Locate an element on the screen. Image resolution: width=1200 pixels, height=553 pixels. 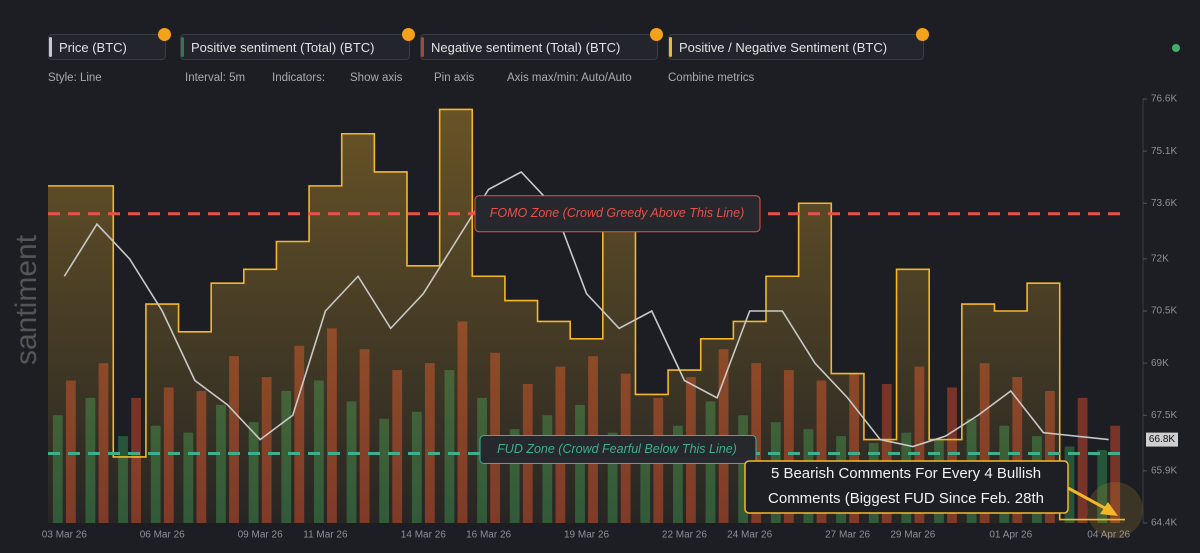
x-tick-label: 09 Mar 26 is located at coordinates (260, 535).